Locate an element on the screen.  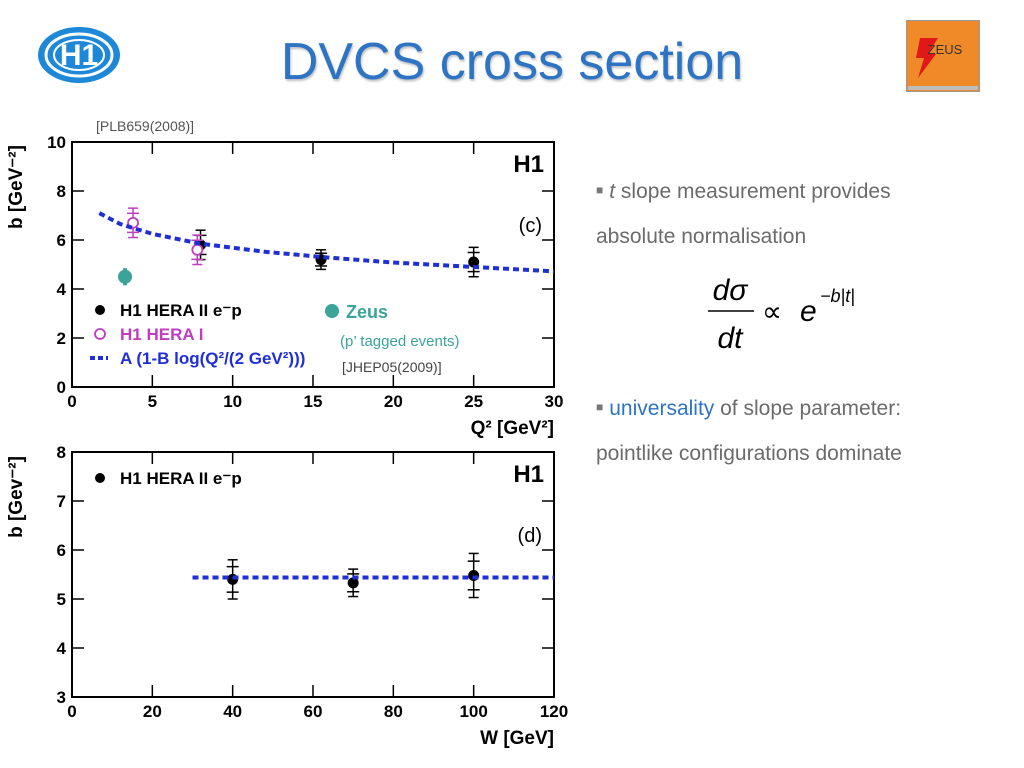
h1-logo: H1 is located at coordinates (79, 55).